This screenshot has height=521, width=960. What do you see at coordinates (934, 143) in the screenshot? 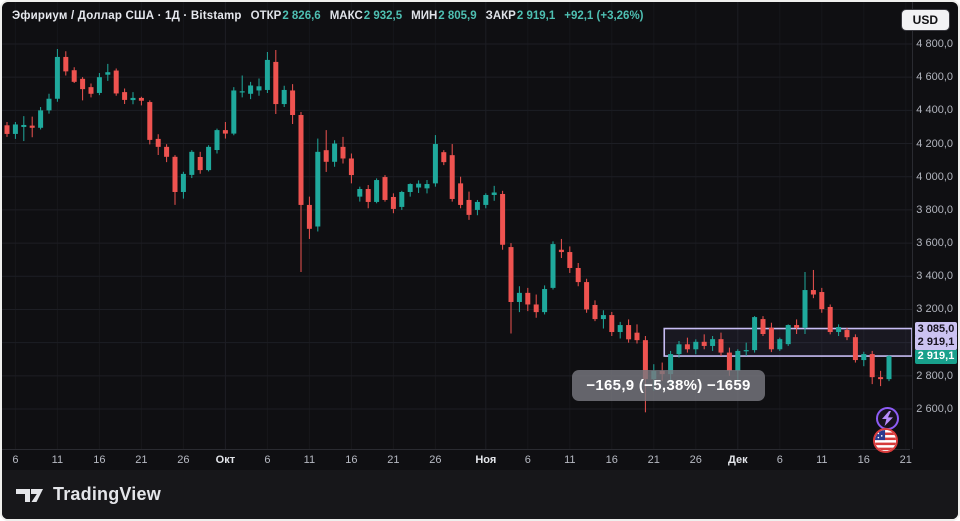
I see `price-axis-label: 4 200,0` at bounding box center [934, 143].